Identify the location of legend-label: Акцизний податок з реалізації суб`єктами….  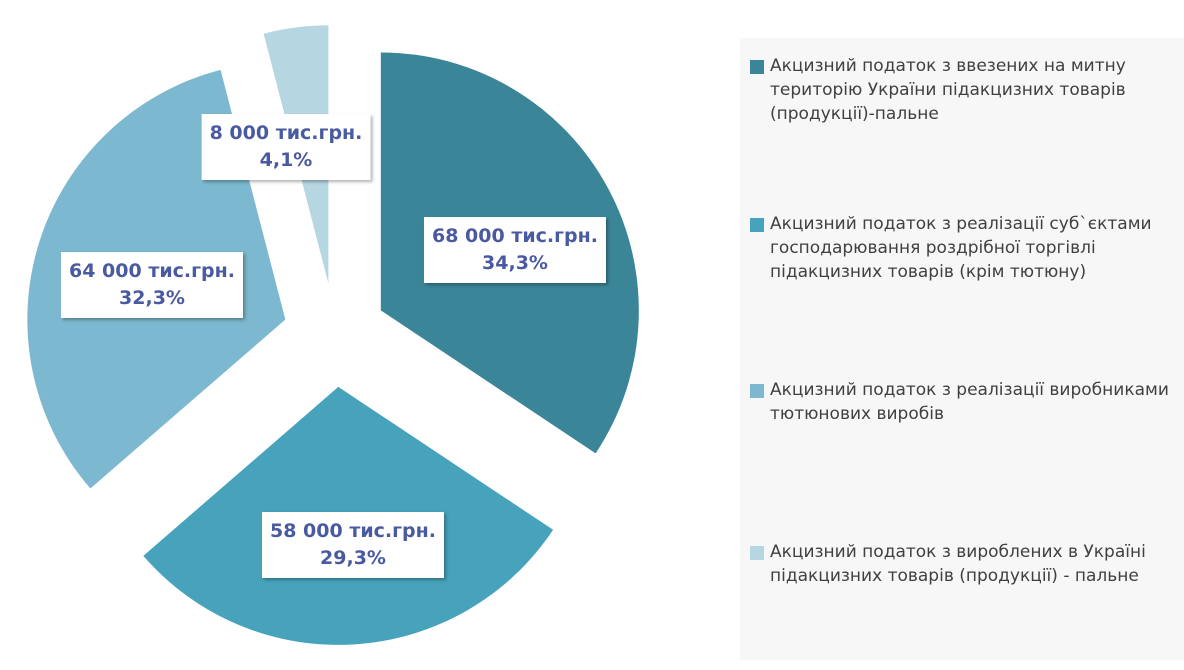
(961, 248).